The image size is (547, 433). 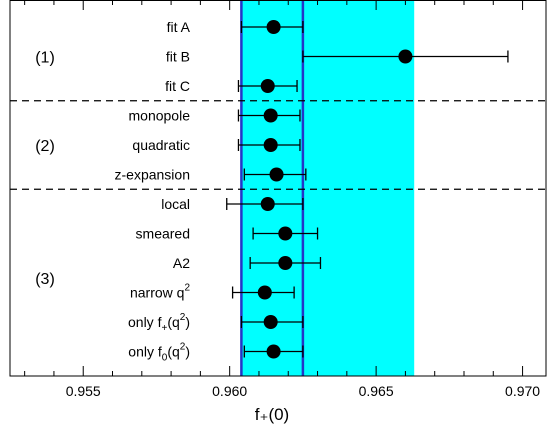 What do you see at coordinates (160, 292) in the screenshot?
I see `row-label: narrow q2​` at bounding box center [160, 292].